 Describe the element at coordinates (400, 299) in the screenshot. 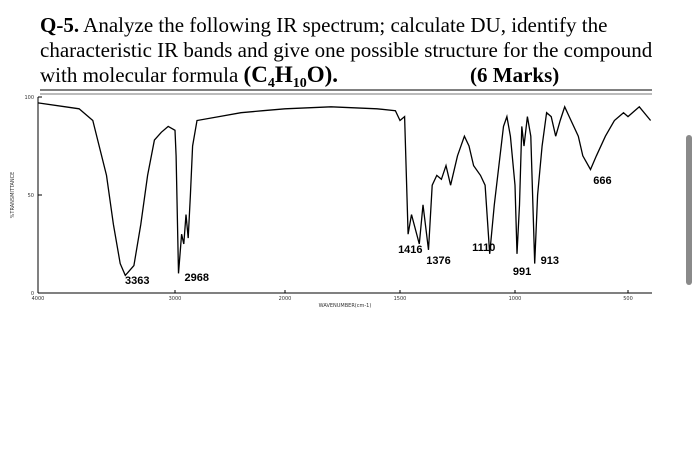

I see `x-tick-label: 1500` at that location.